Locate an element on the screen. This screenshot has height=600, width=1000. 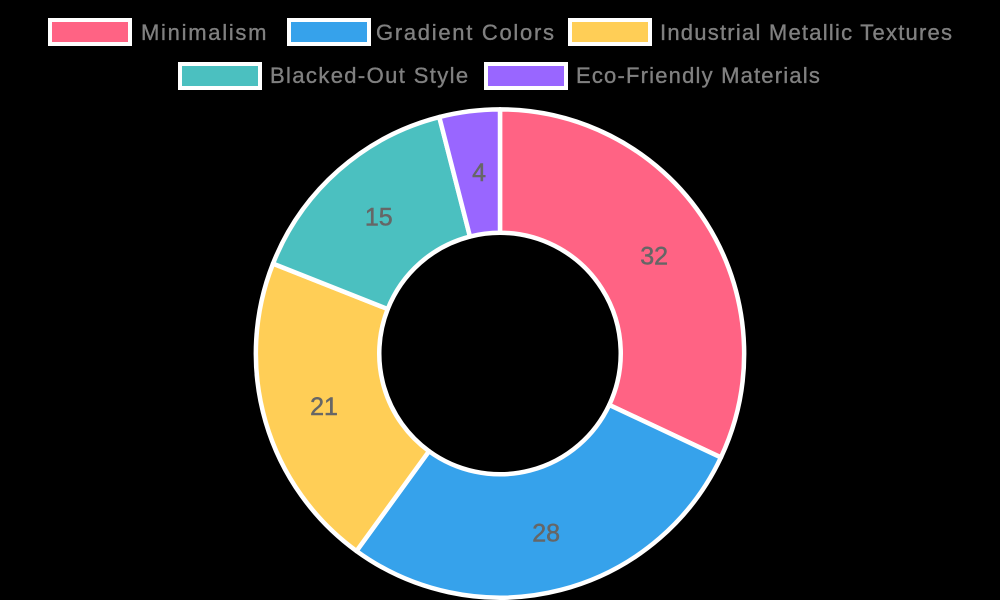
svg-text: 15 is located at coordinates (379, 217).